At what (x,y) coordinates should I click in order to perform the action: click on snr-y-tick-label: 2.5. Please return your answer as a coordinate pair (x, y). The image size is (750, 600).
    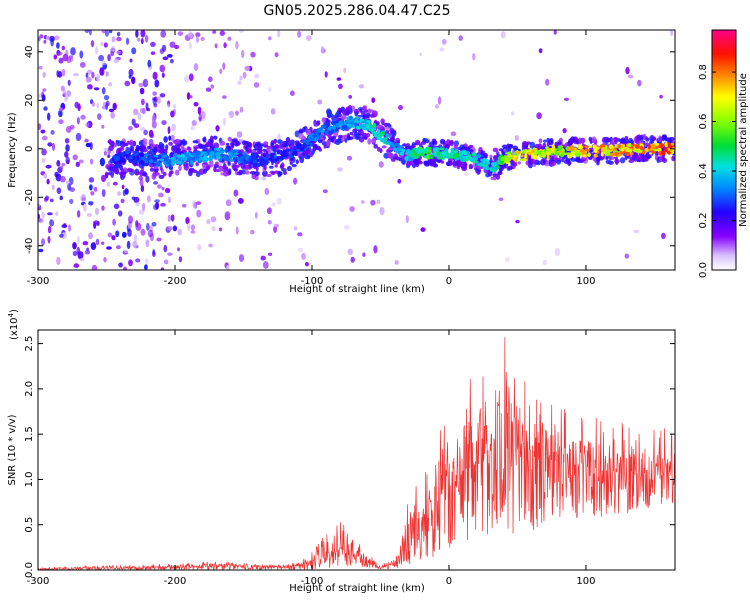
    Looking at the image, I should click on (29, 344).